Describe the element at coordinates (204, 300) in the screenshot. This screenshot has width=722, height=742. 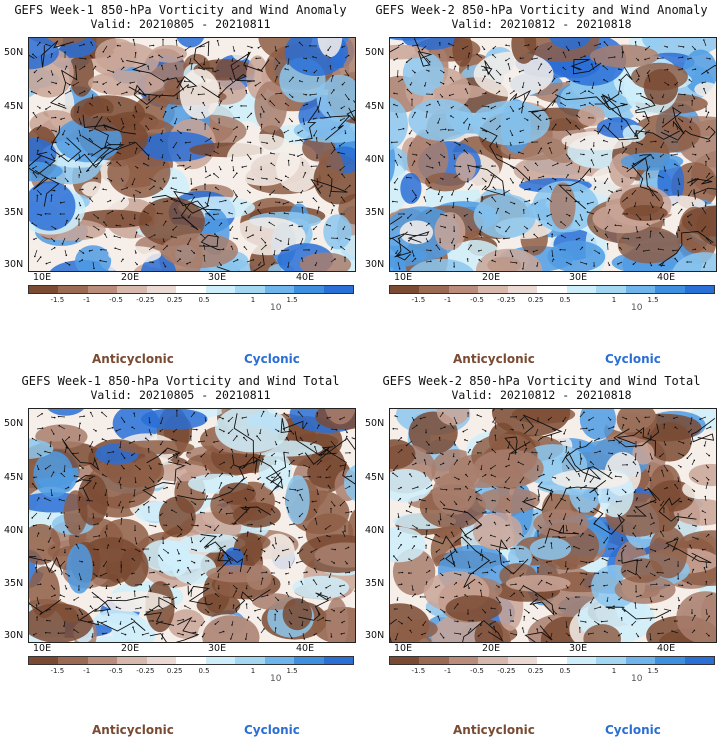
I see `colorbar-tick-label: 0.5` at that location.